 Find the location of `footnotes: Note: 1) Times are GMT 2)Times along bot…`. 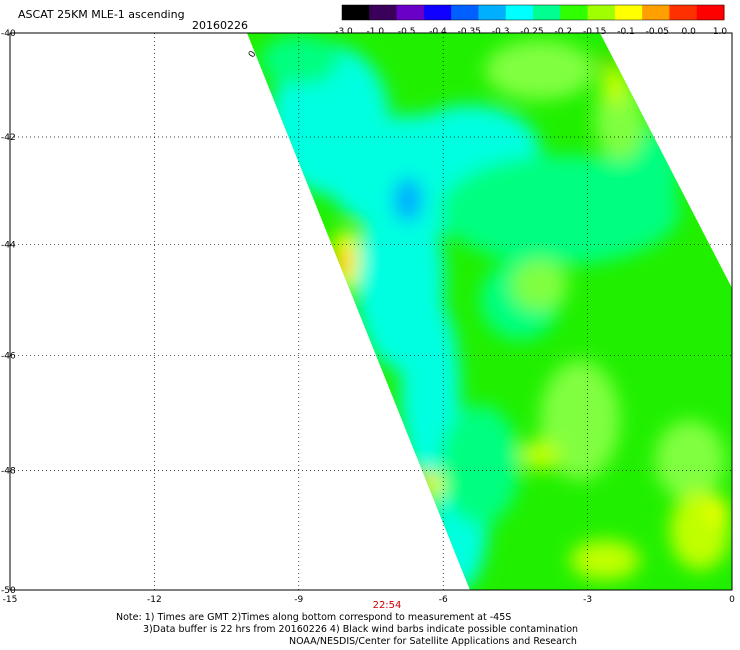

footnotes: Note: 1) Times are GMT 2)Times along bot… is located at coordinates (370, 630).